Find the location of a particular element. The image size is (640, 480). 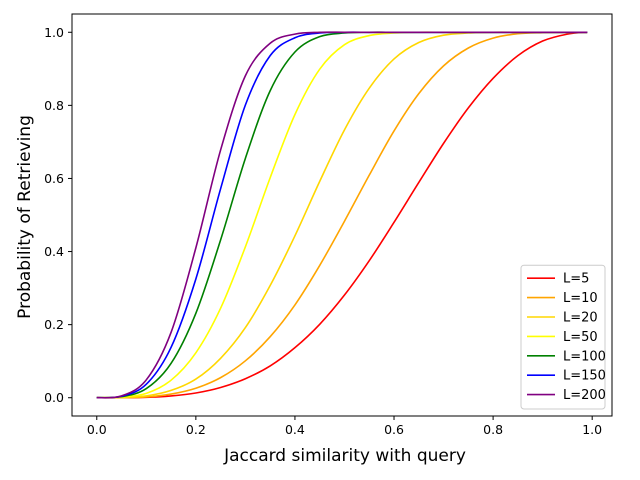

y-tick-label: 0.6 is located at coordinates (54, 178).